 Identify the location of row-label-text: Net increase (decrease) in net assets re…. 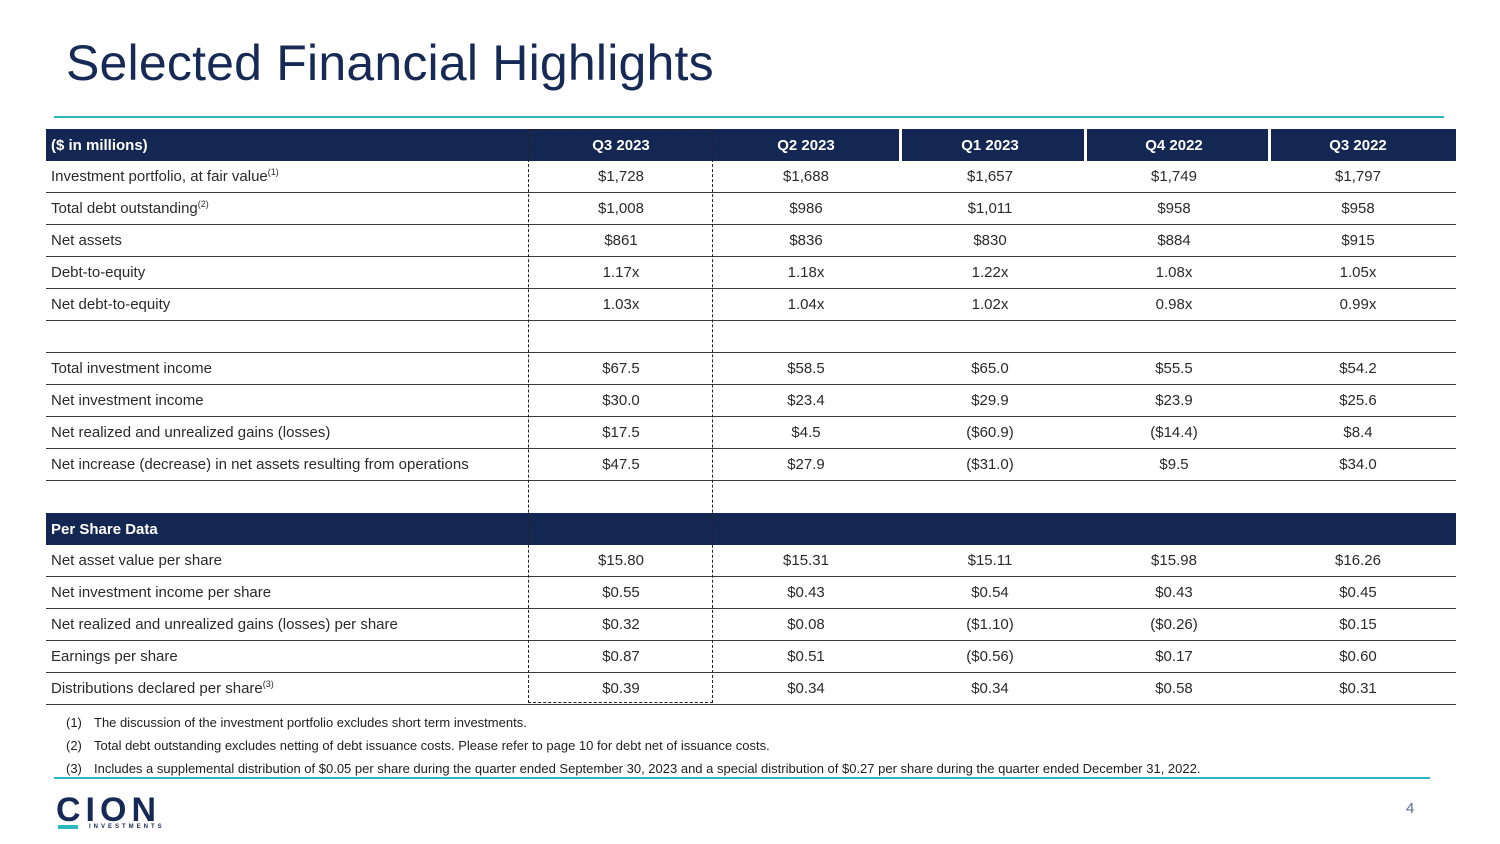
(260, 464).